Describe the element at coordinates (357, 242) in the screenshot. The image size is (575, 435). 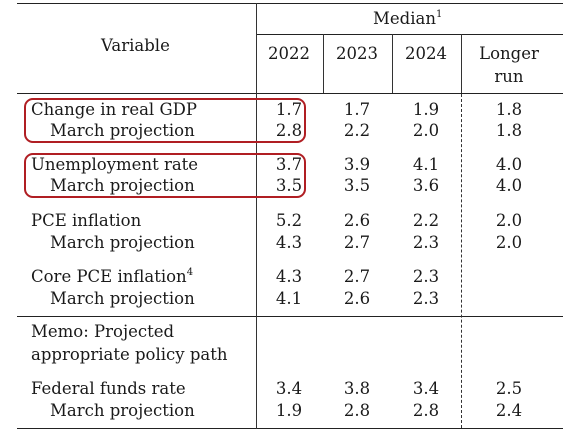
I see `cell-pce-march-2023: 2.7` at that location.